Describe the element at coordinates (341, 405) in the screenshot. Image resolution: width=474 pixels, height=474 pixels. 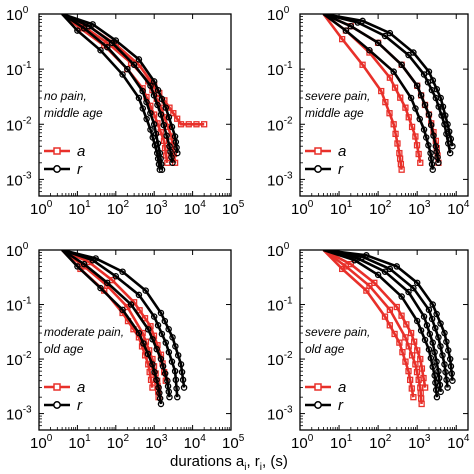
I see `legend-label-r: r` at that location.